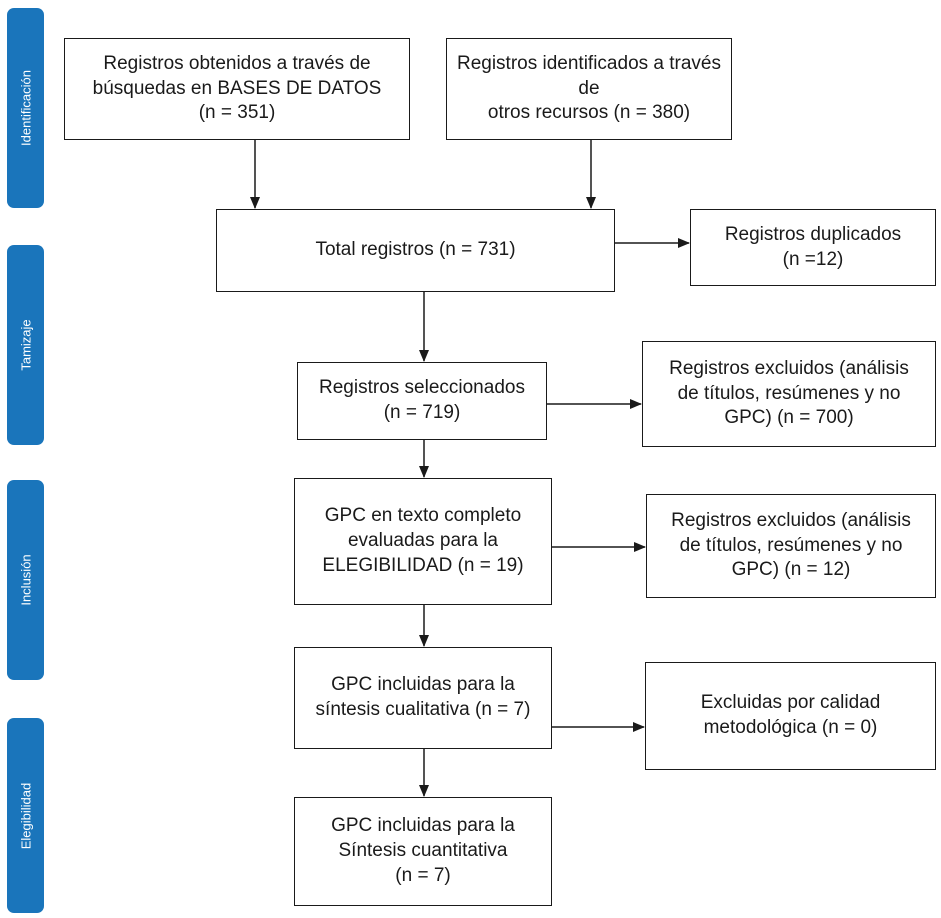  I want to click on phase-bar-inclusion: Inclusión, so click(25, 580).